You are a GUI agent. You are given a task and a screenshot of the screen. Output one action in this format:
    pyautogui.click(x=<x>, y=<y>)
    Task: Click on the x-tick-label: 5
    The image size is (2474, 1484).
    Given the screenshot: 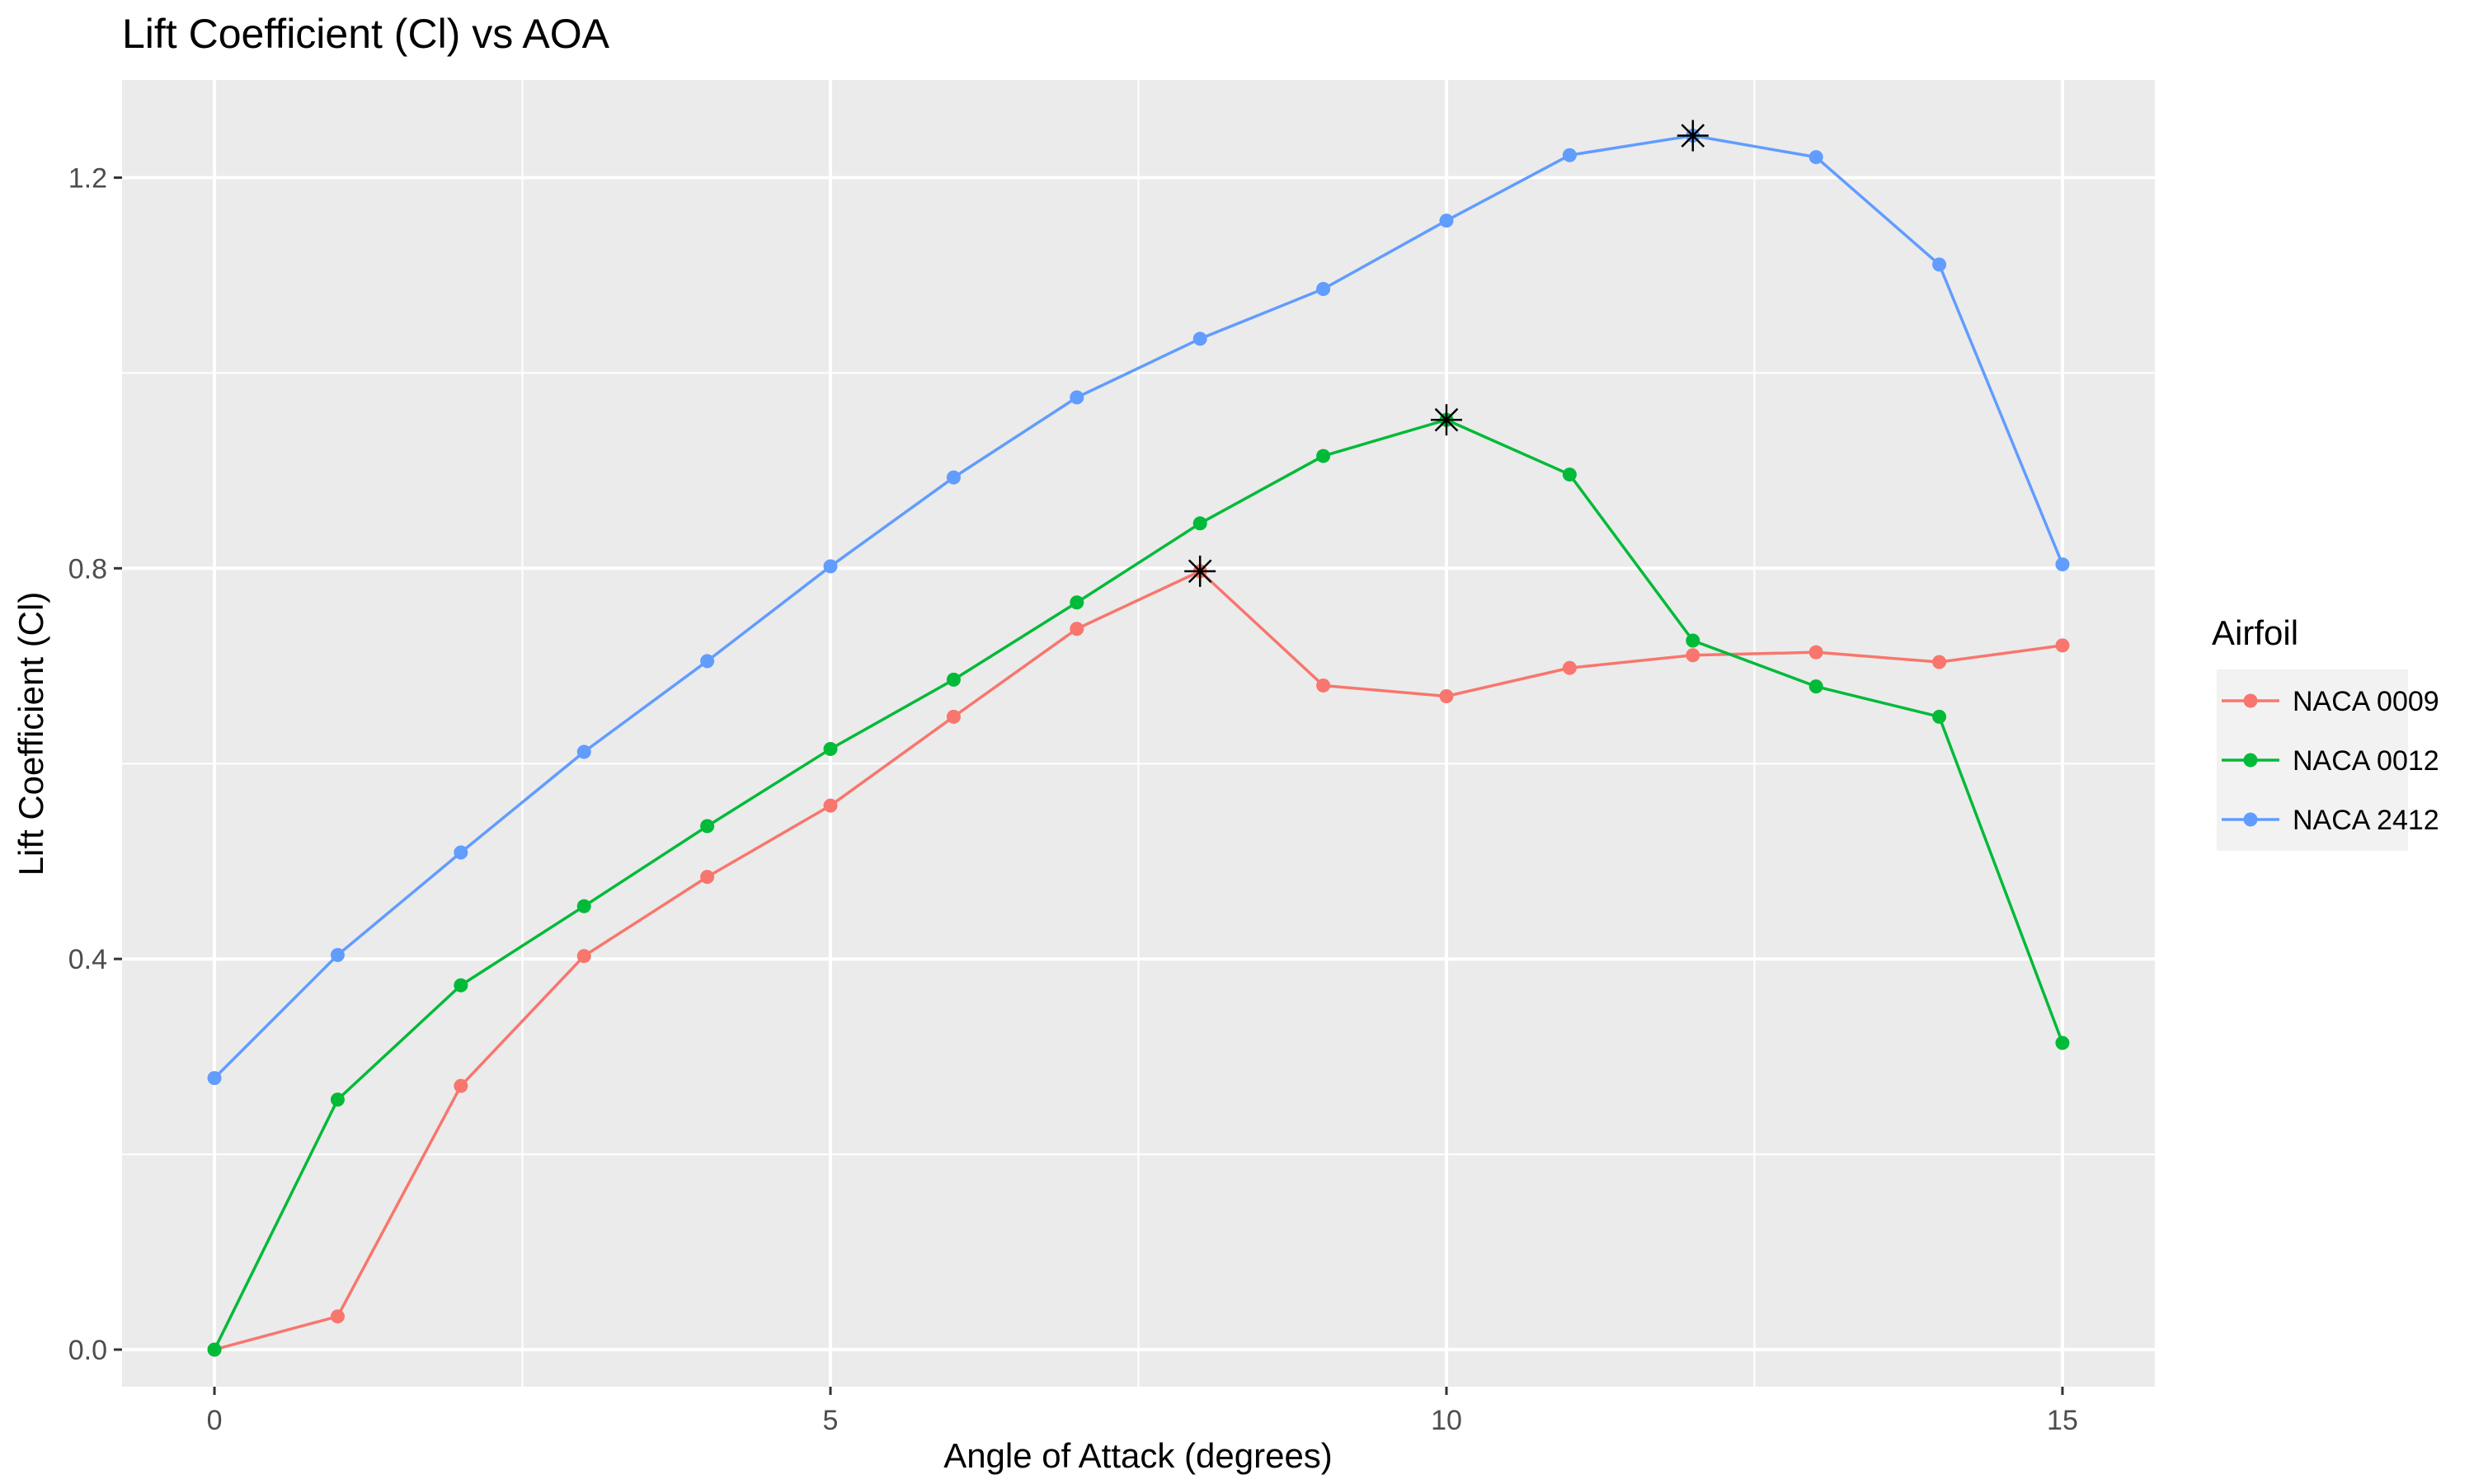 What is the action you would take?
    pyautogui.click(x=831, y=1420)
    